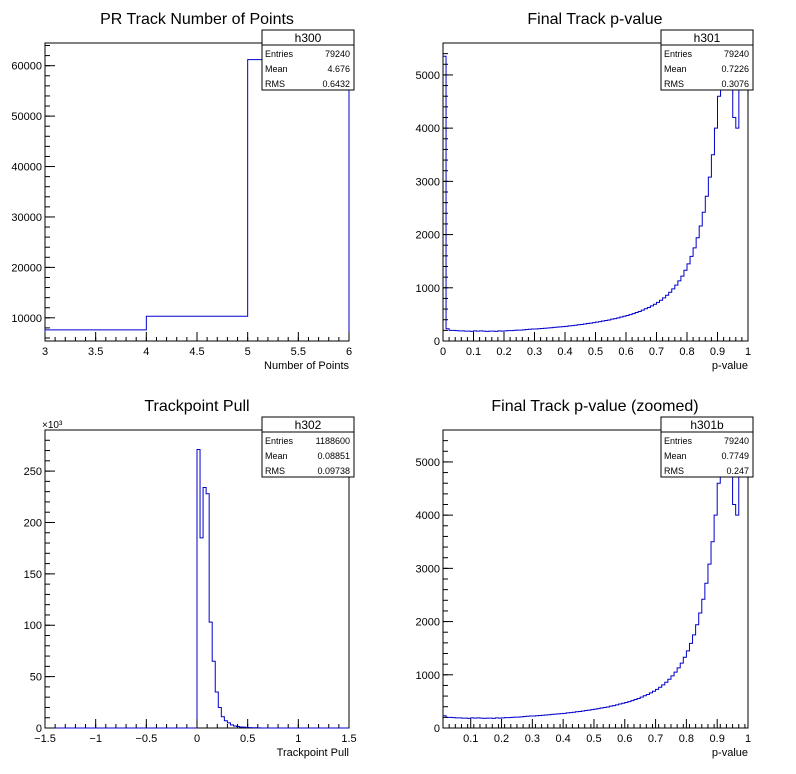 This screenshot has width=796, height=774. I want to click on x-axis-label: Number of Points, so click(306, 366).